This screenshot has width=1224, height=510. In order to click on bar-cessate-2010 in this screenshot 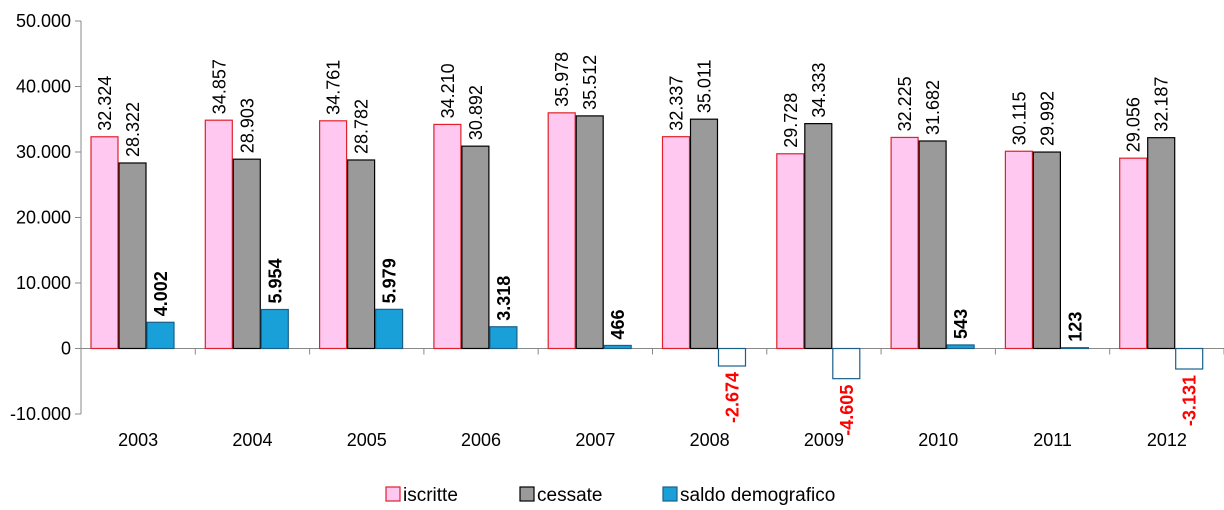, I will do `click(932, 245)`.